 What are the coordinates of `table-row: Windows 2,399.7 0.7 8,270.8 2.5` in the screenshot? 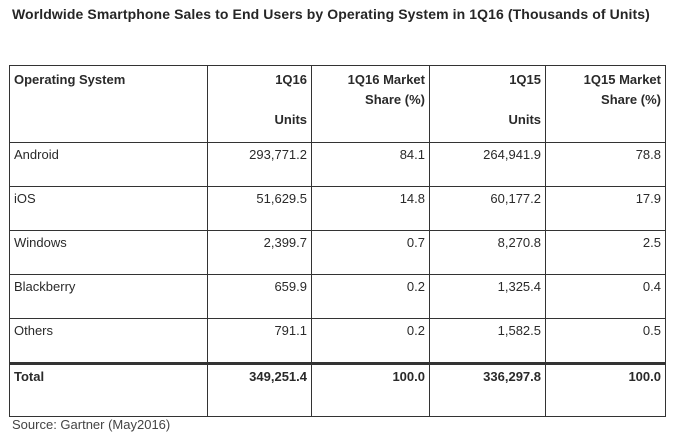 It's located at (337, 252).